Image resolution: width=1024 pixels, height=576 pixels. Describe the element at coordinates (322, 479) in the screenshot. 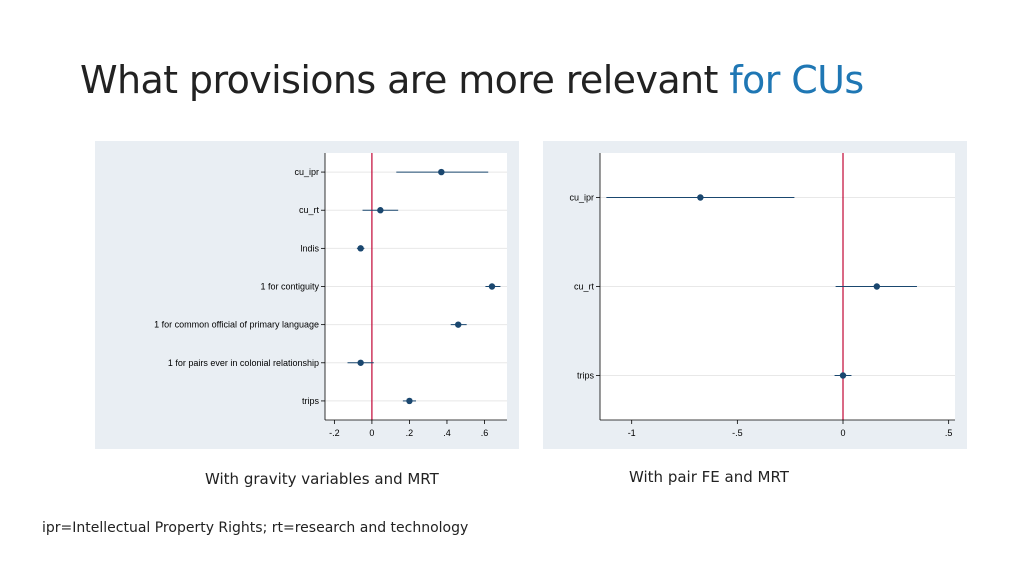

I see `caption-gravity: With gravity variables and MRT` at that location.